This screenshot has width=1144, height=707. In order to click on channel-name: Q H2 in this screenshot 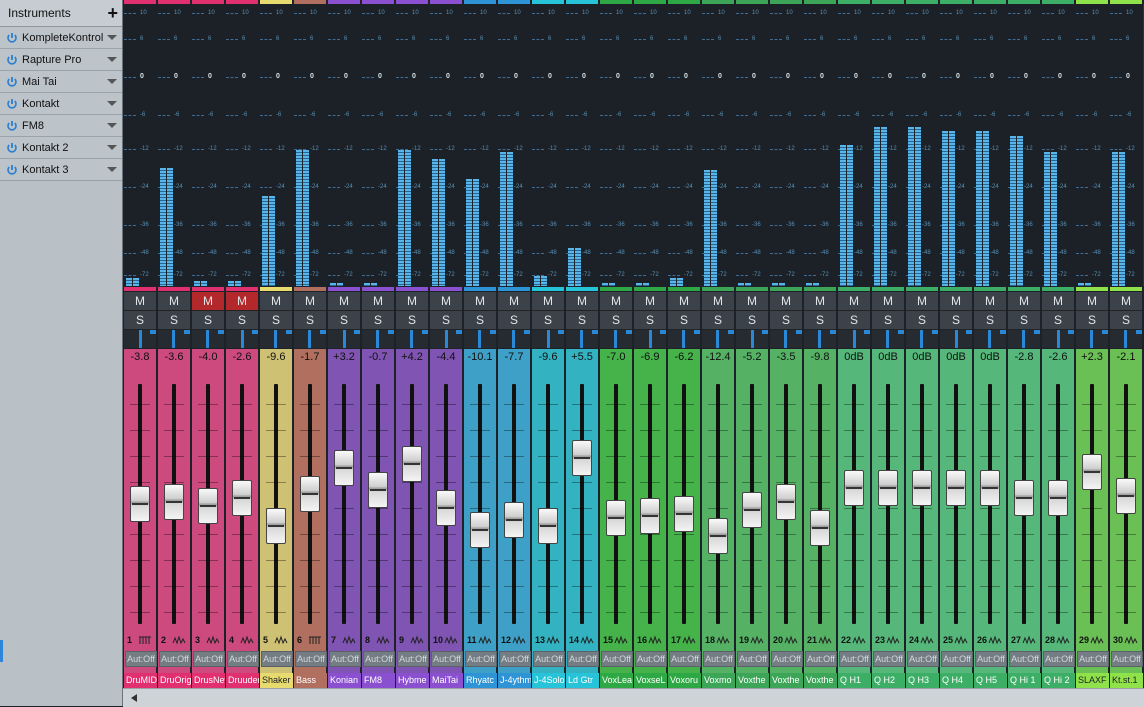, I will do `click(888, 680)`.